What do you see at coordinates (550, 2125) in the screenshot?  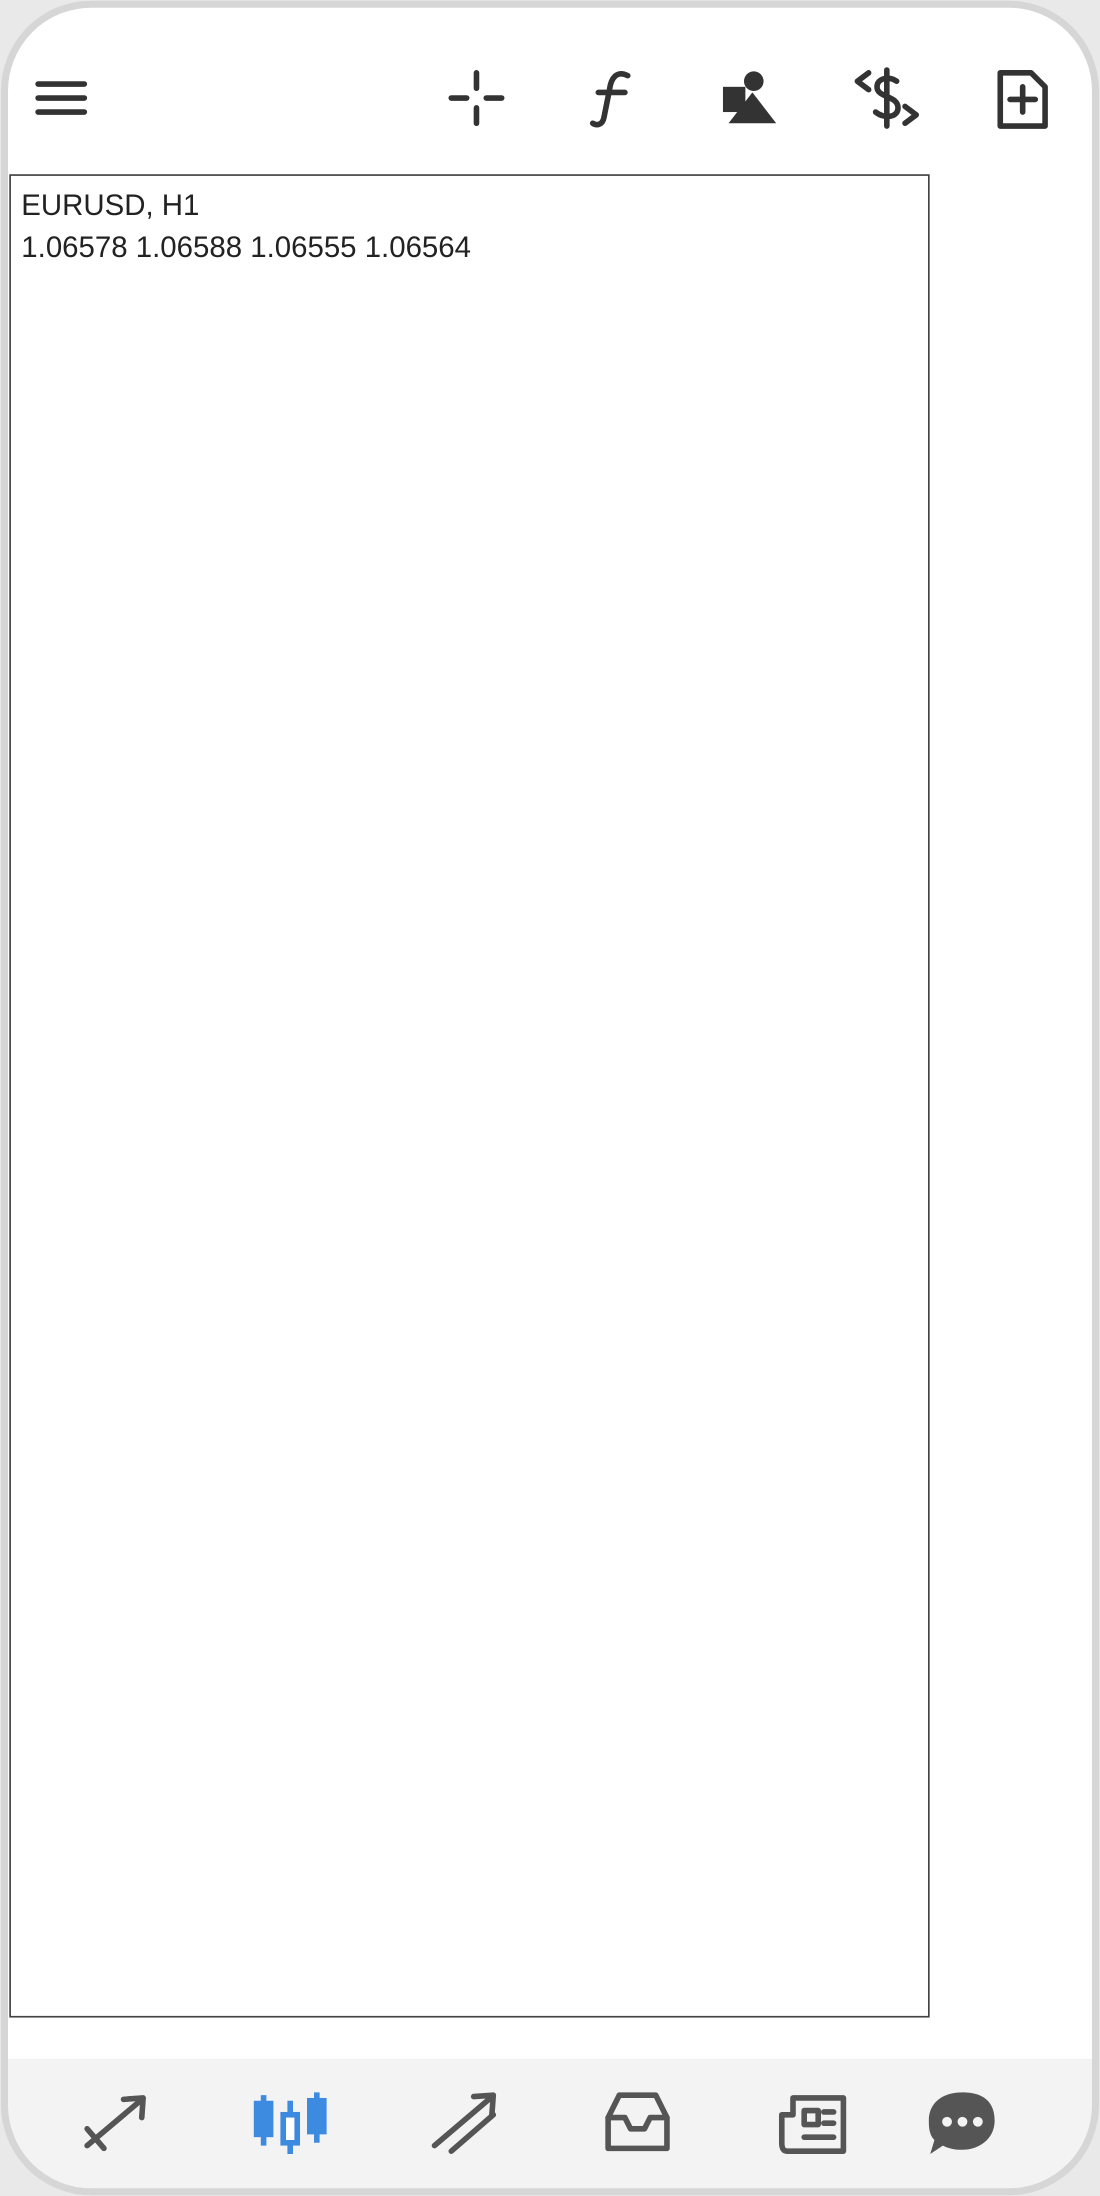 I see `bottom-nav-bg` at bounding box center [550, 2125].